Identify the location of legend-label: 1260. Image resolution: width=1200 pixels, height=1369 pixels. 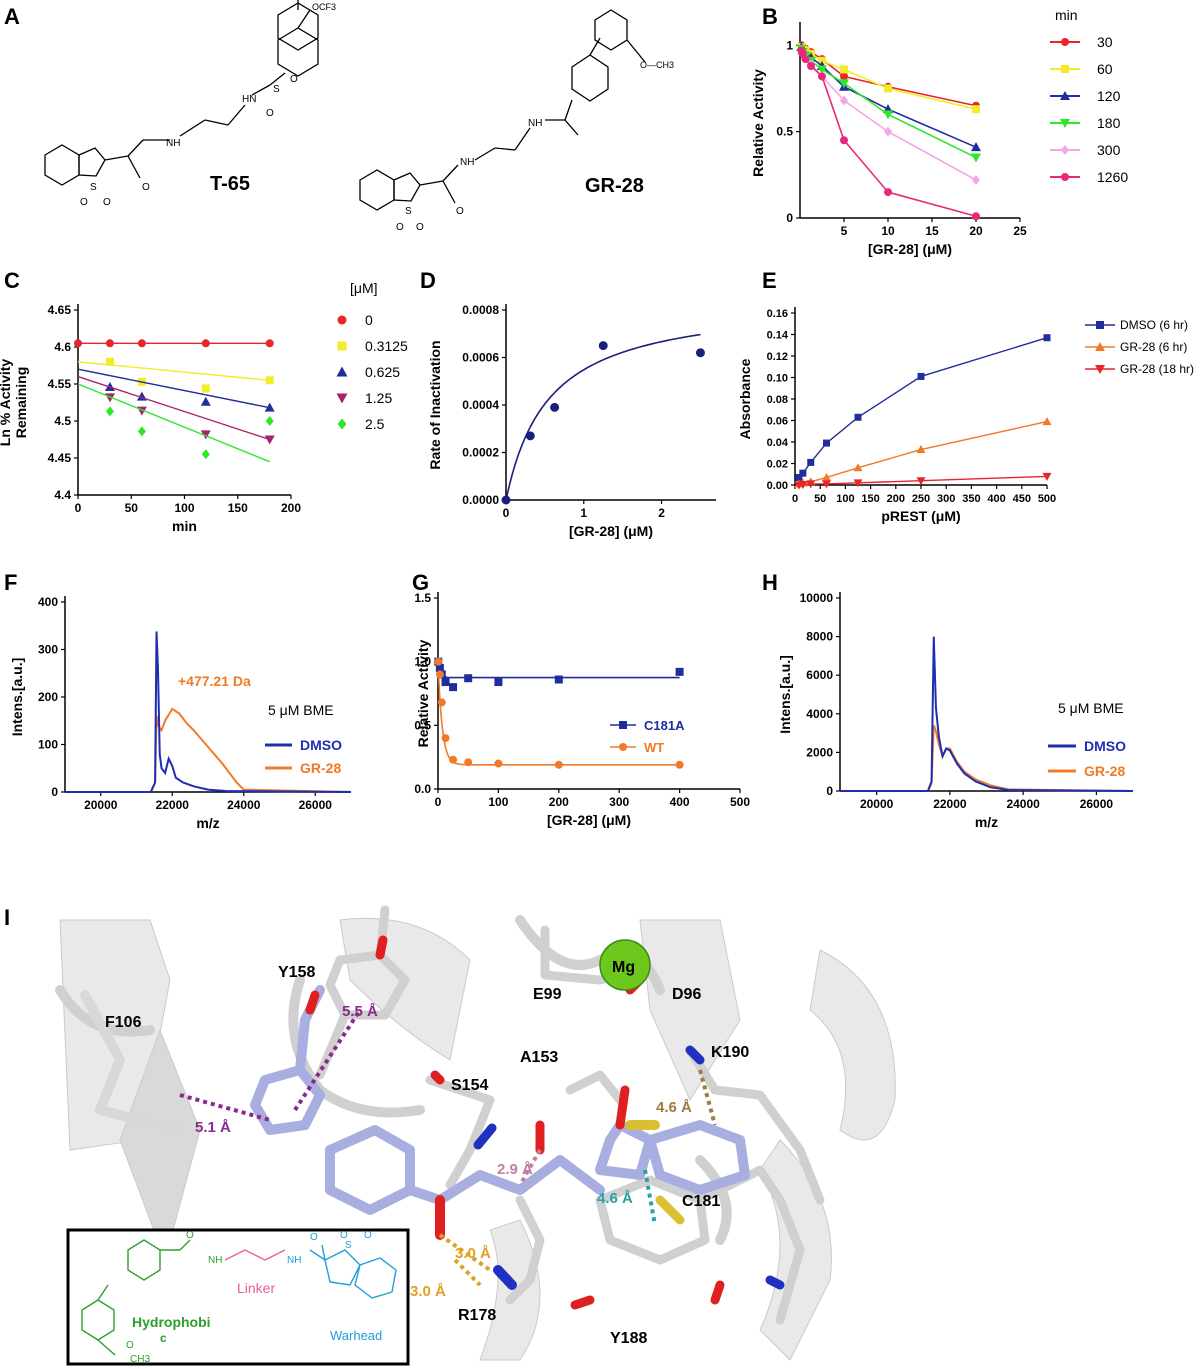
(1112, 177).